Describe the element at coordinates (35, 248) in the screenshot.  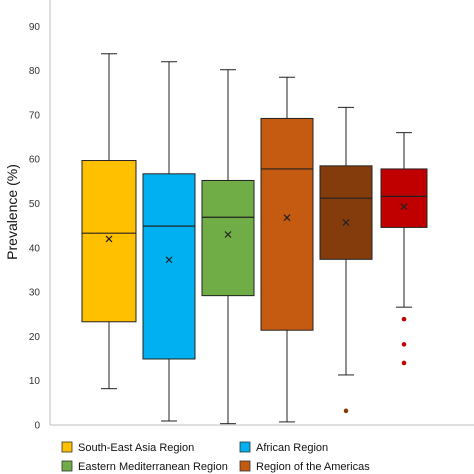
I see `y-tick-label: 40` at that location.